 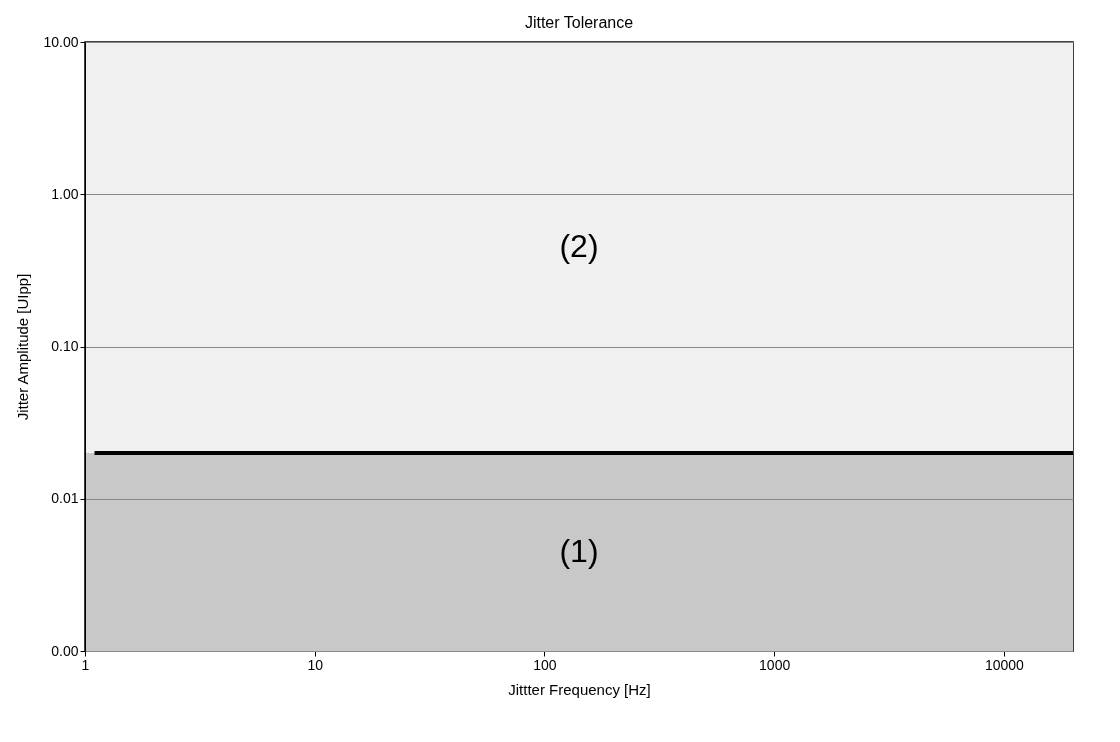 I want to click on y-tick-label: 0.10, so click(x=65, y=346).